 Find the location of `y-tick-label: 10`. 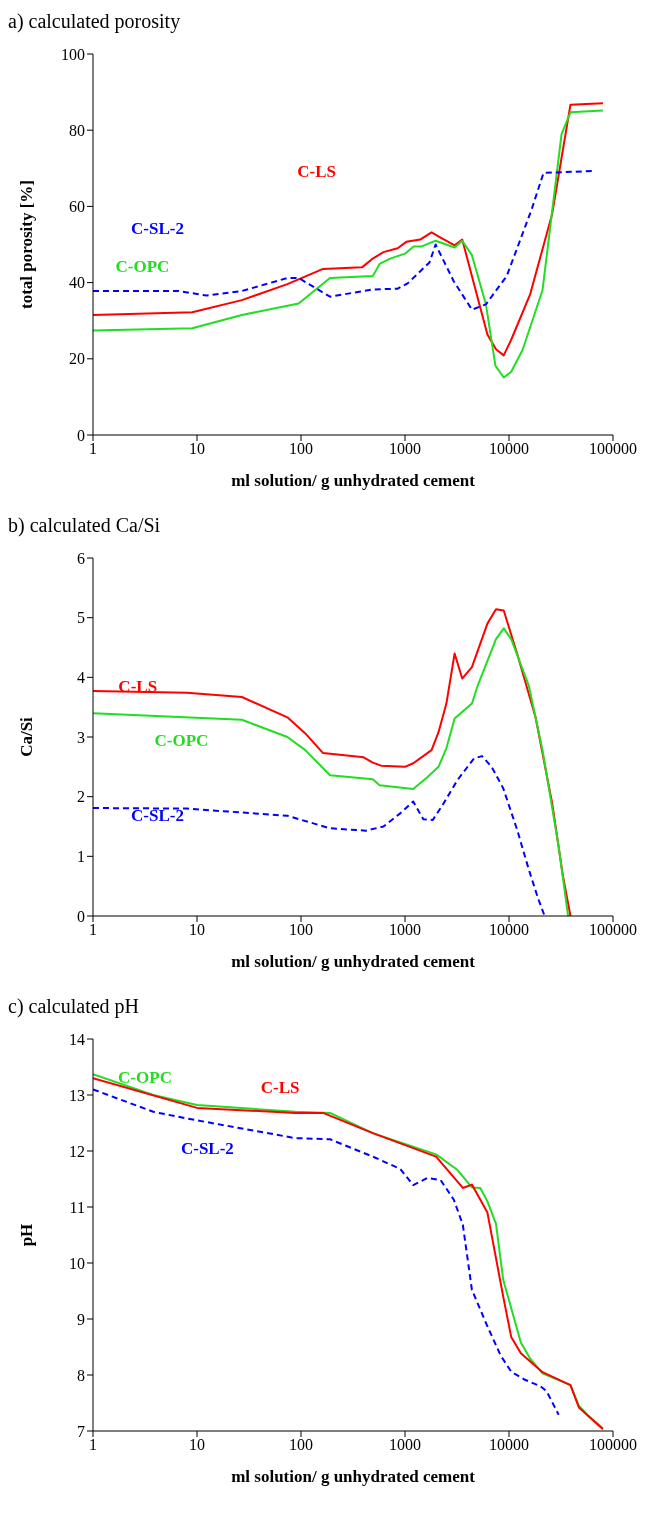

y-tick-label: 10 is located at coordinates (77, 1263).